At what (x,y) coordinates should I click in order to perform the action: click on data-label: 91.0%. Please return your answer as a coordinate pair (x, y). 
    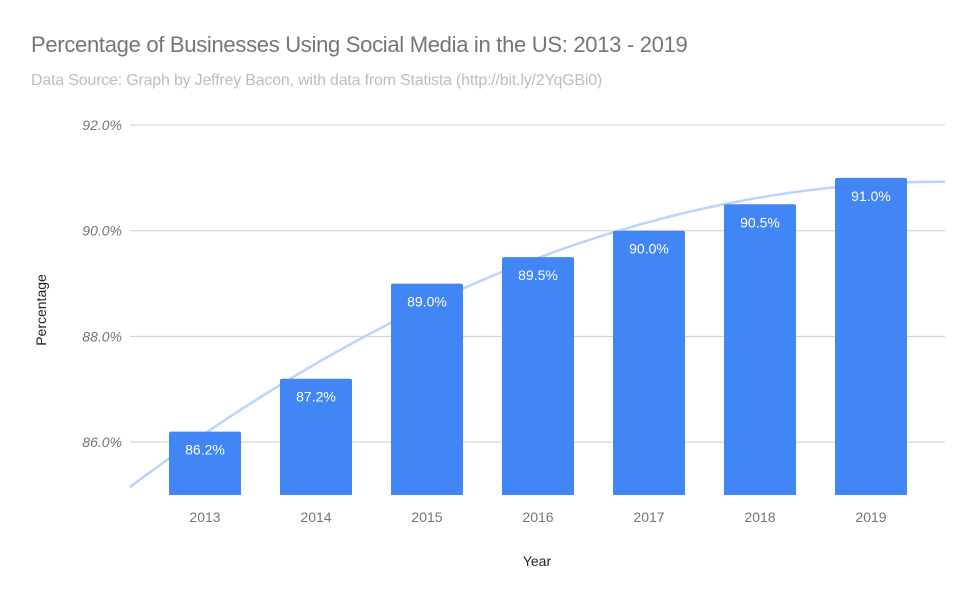
    Looking at the image, I should click on (871, 196).